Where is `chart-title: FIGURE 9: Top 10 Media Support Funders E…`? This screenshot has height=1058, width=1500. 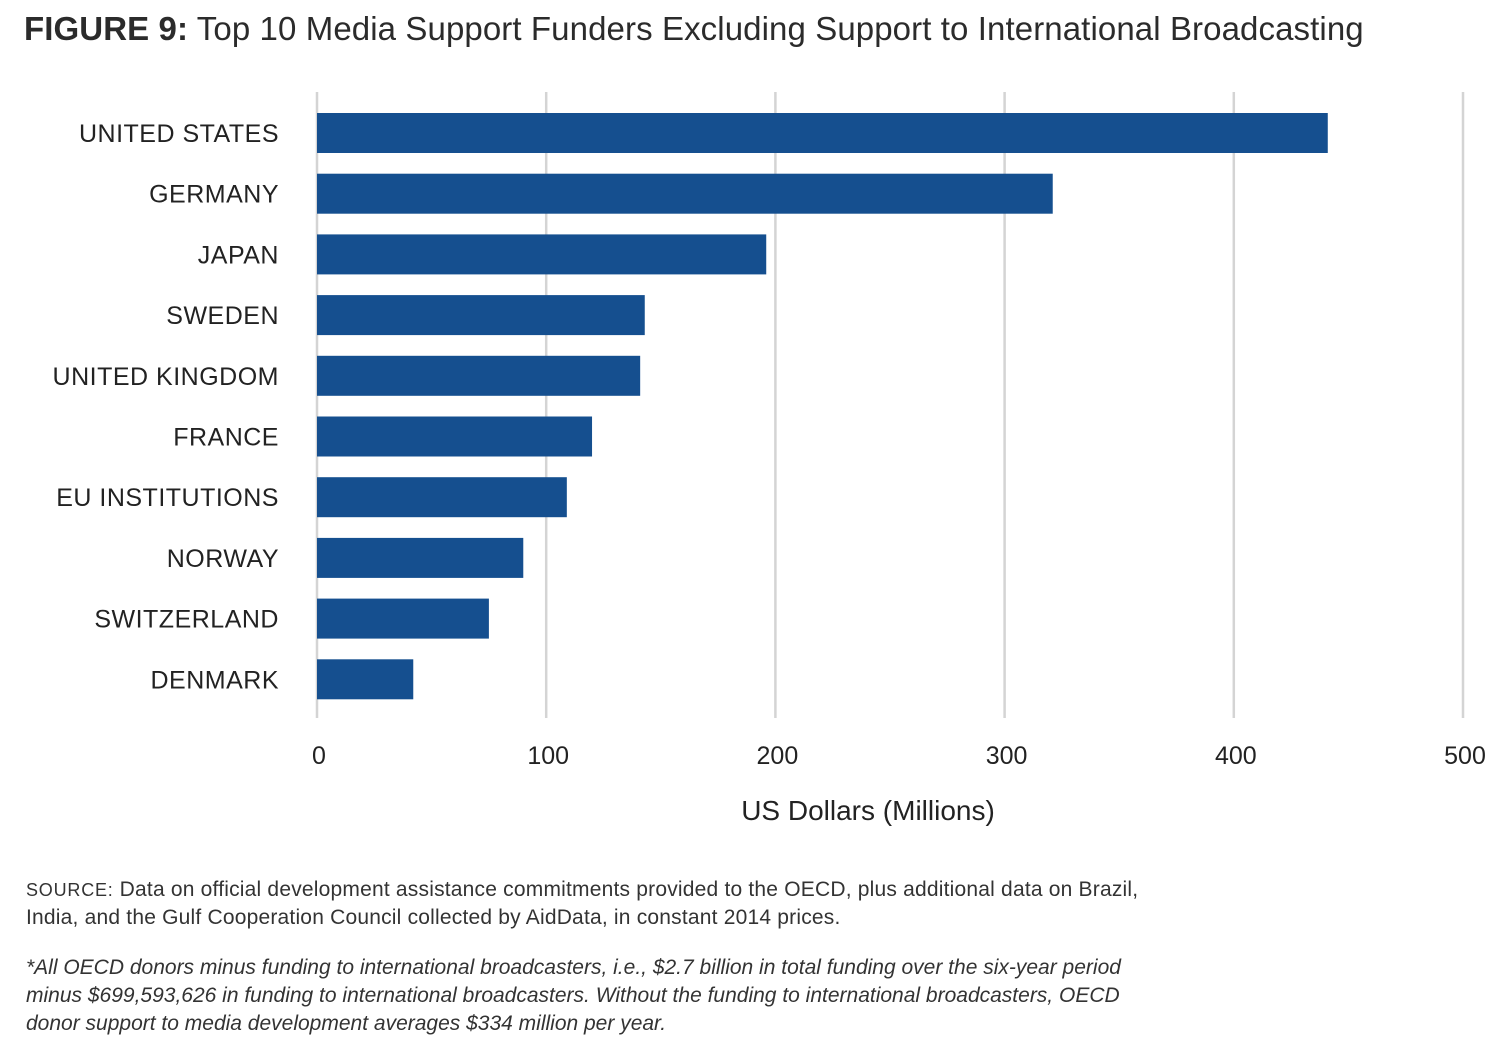
chart-title: FIGURE 9: Top 10 Media Support Funders E… is located at coordinates (694, 29).